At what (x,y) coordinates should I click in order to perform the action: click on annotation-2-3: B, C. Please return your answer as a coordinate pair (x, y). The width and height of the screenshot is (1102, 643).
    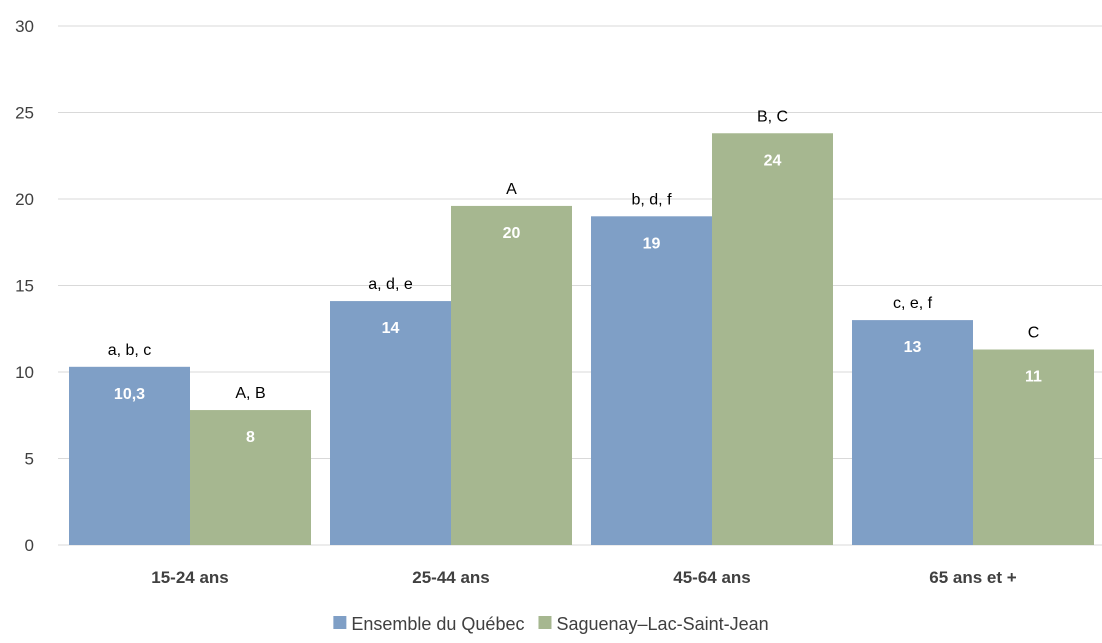
    Looking at the image, I should click on (772, 116).